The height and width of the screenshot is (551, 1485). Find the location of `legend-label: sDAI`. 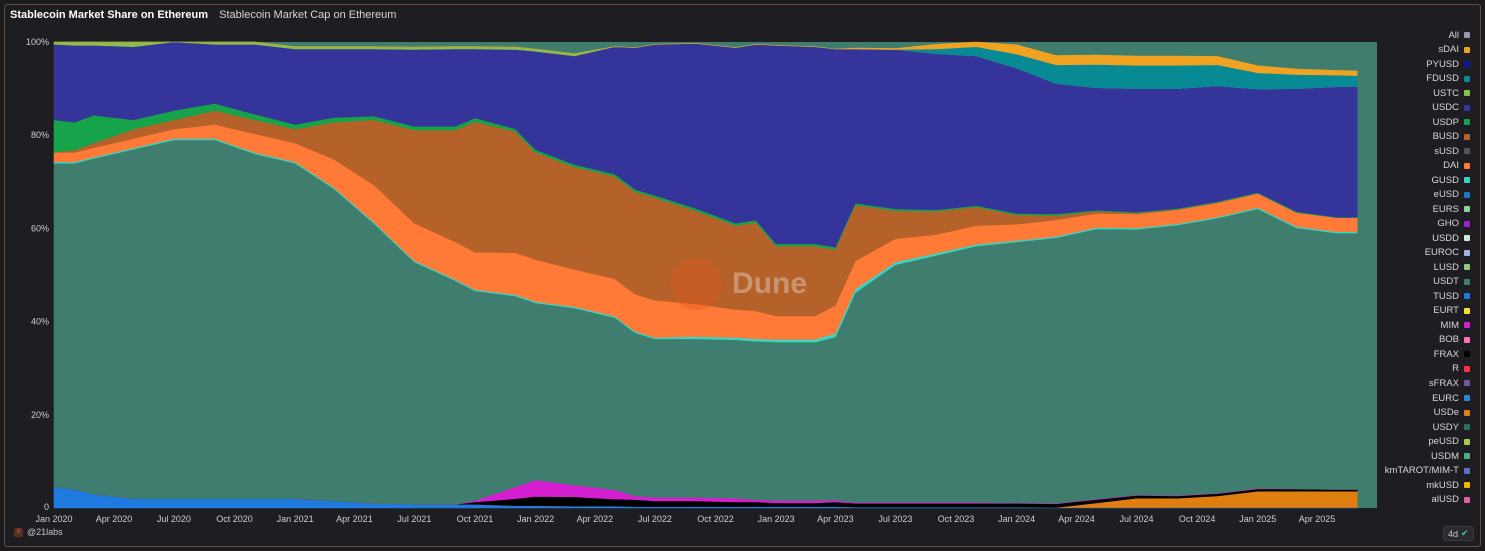

legend-label: sDAI is located at coordinates (1448, 50).